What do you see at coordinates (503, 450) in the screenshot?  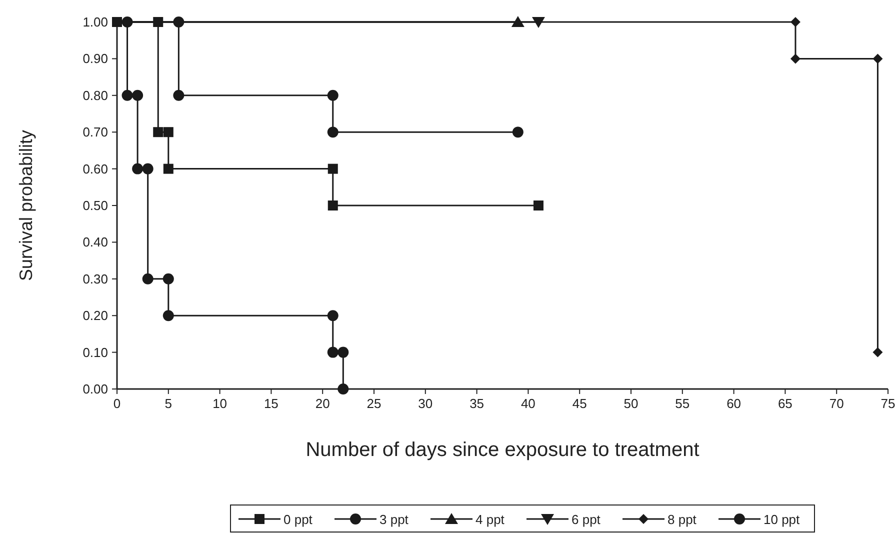 I see `x-axis-title: Number of days since exposure to treatment` at bounding box center [503, 450].